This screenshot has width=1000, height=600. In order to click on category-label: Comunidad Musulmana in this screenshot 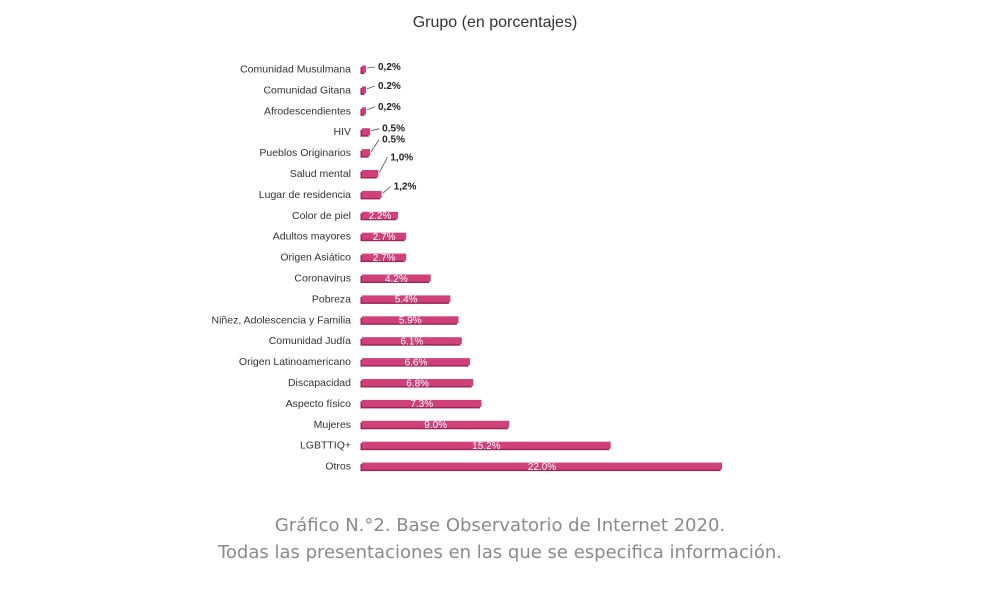, I will do `click(295, 70)`.